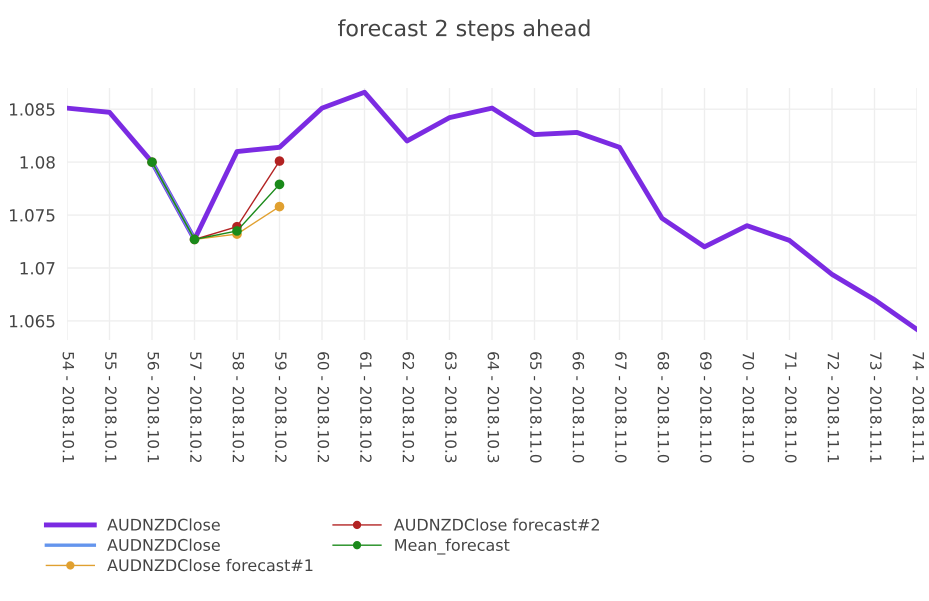 This screenshot has width=929, height=601. Describe the element at coordinates (68, 407) in the screenshot. I see `x-tick-label: 54 - 2018.10.1` at that location.